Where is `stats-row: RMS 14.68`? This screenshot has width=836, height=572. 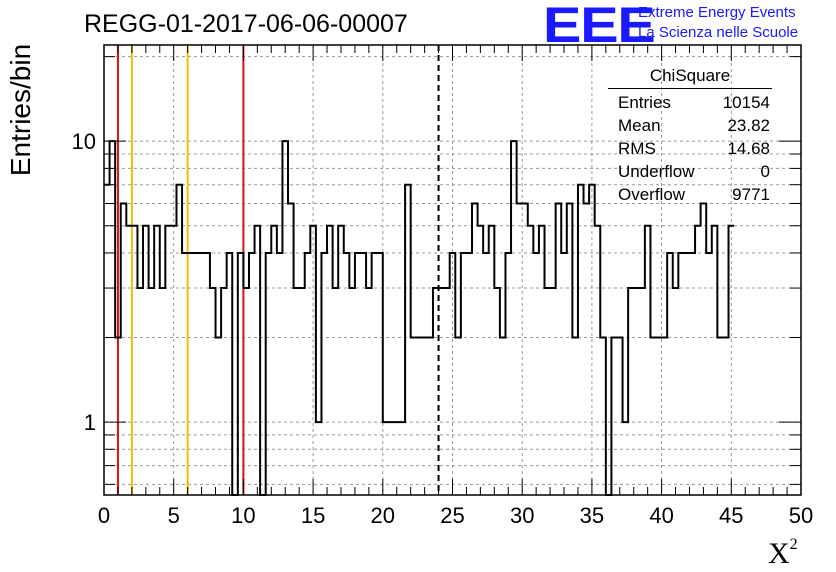
stats-row: RMS 14.68 is located at coordinates (692, 148).